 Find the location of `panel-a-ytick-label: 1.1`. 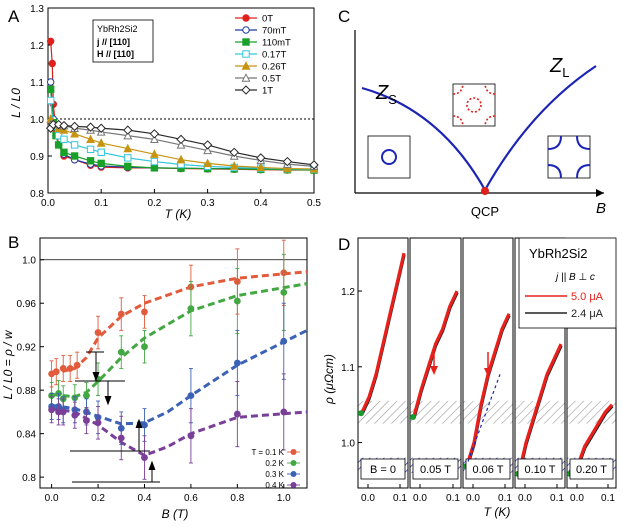

panel-a-ytick-label: 1.1 is located at coordinates (37, 83).